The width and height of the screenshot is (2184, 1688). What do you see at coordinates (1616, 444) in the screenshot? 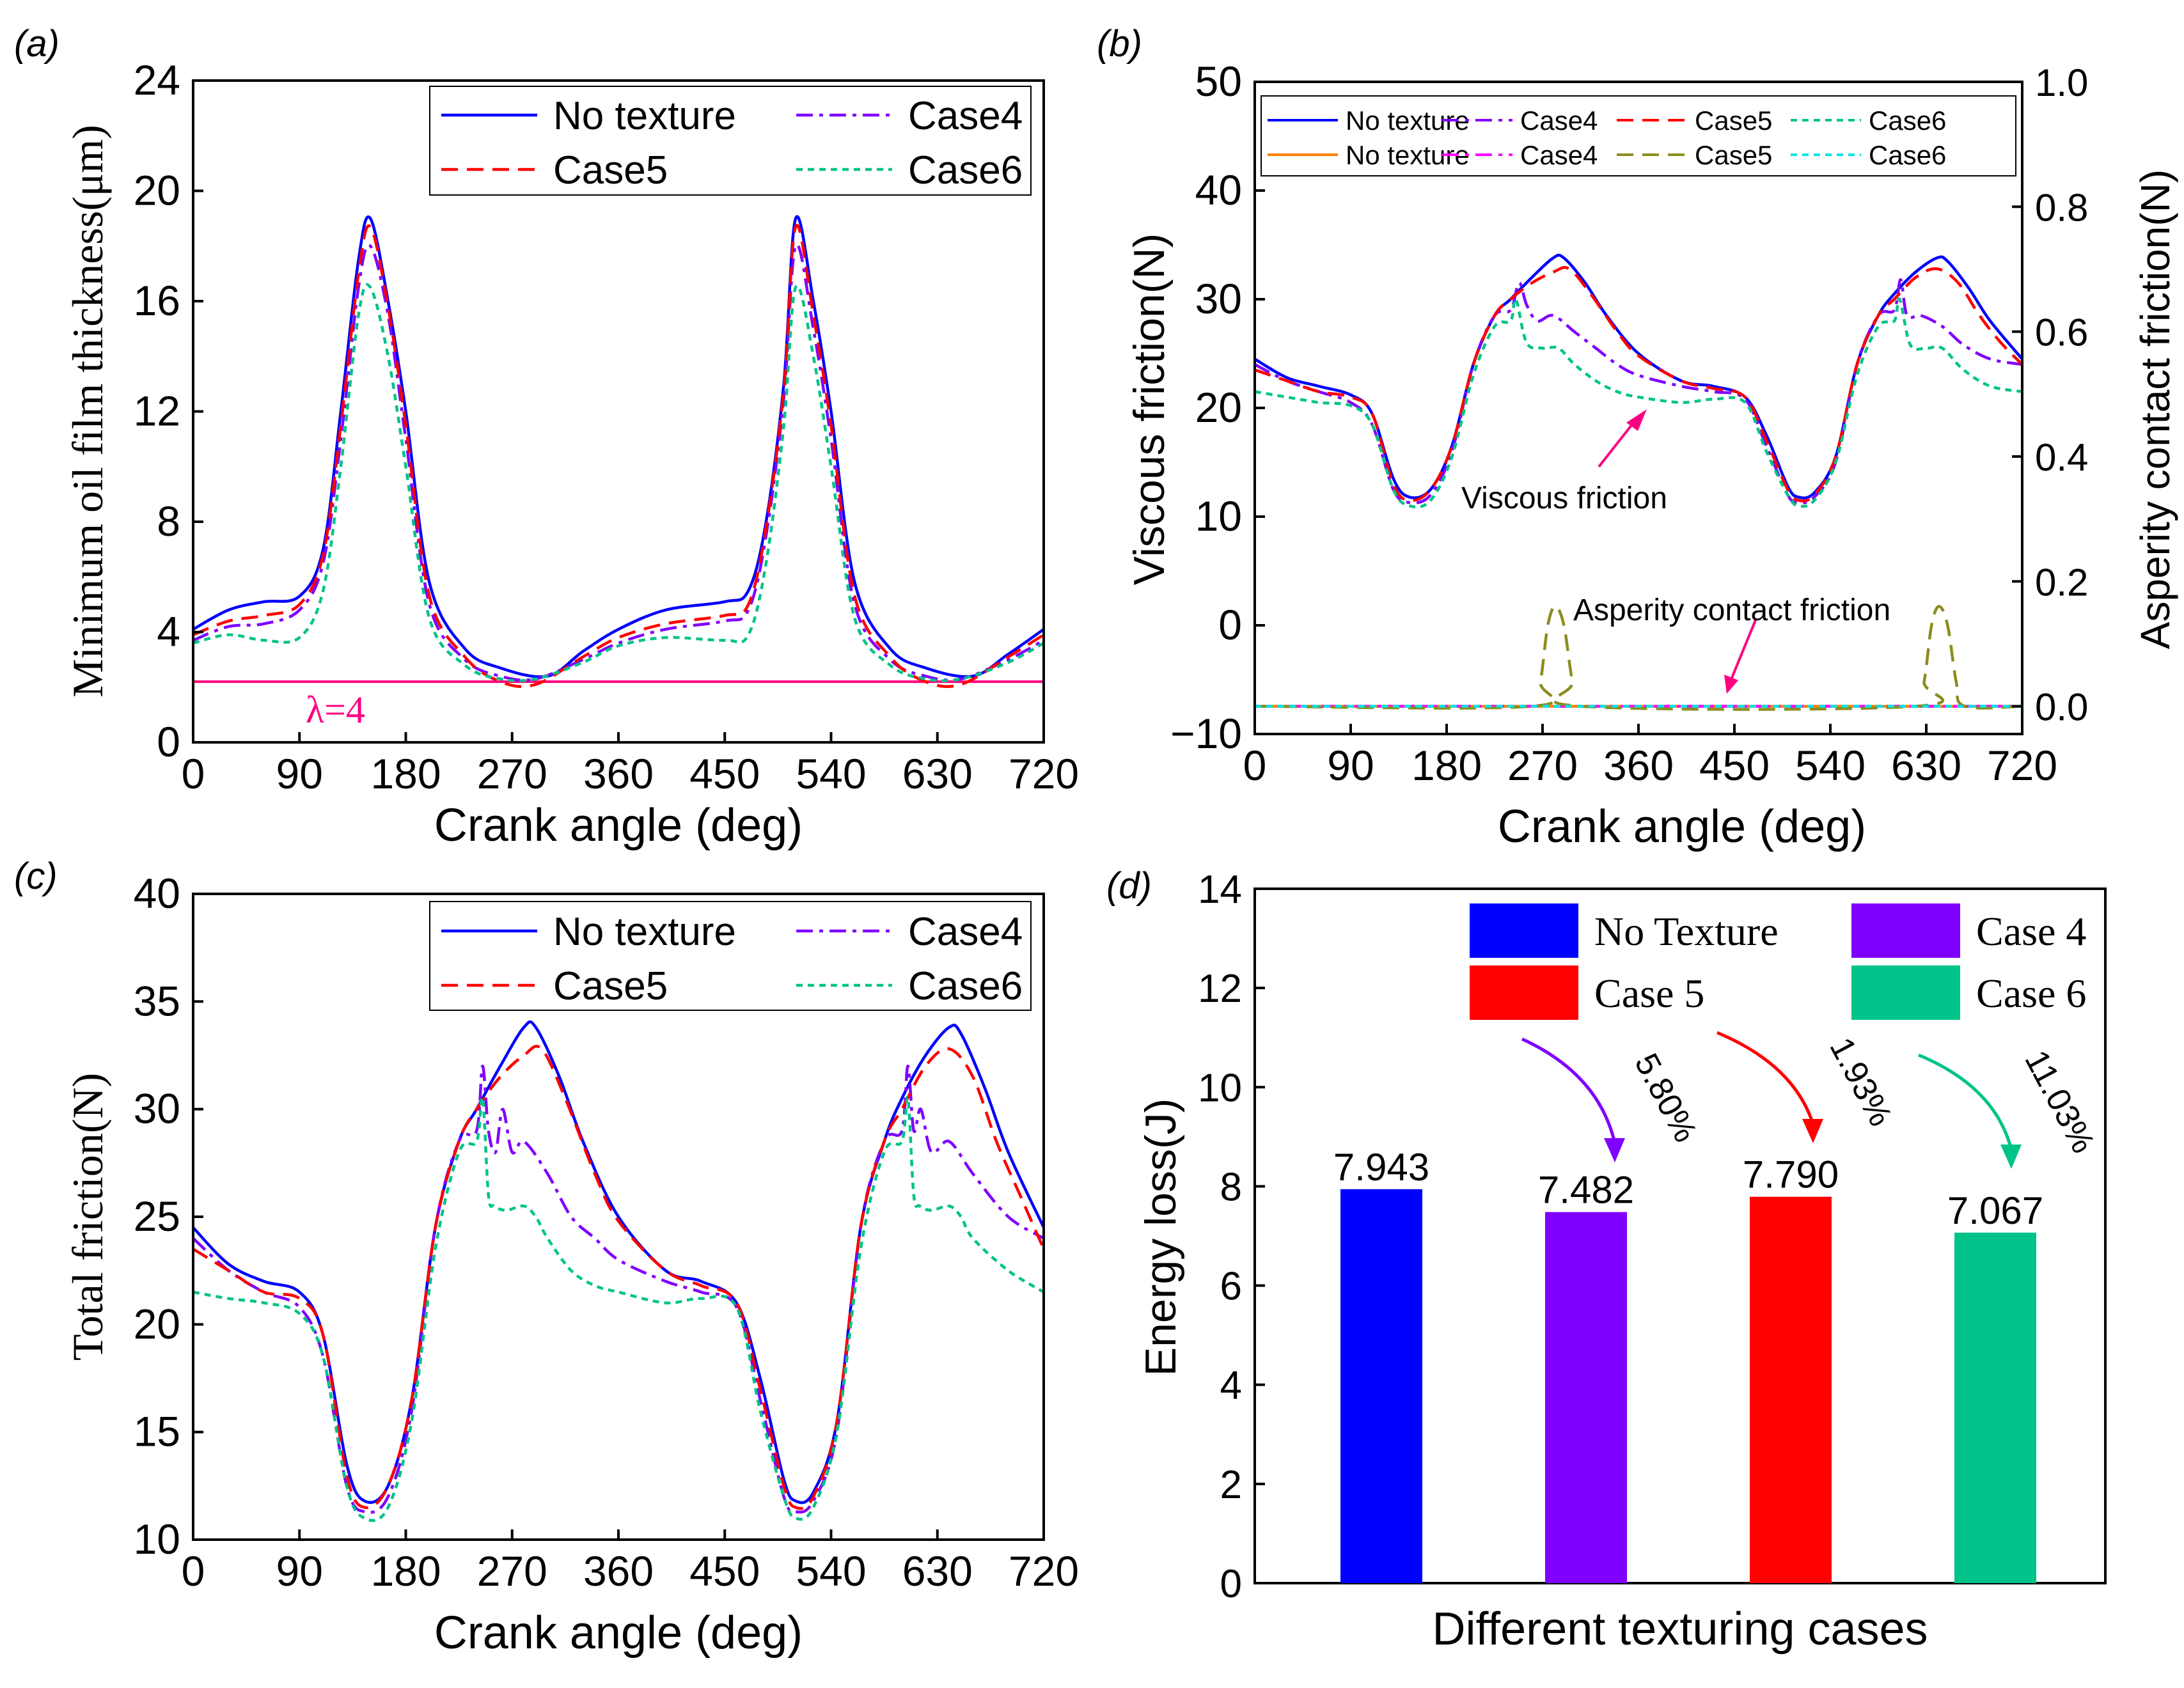
I see `panel-b-arrow-viscous` at bounding box center [1616, 444].